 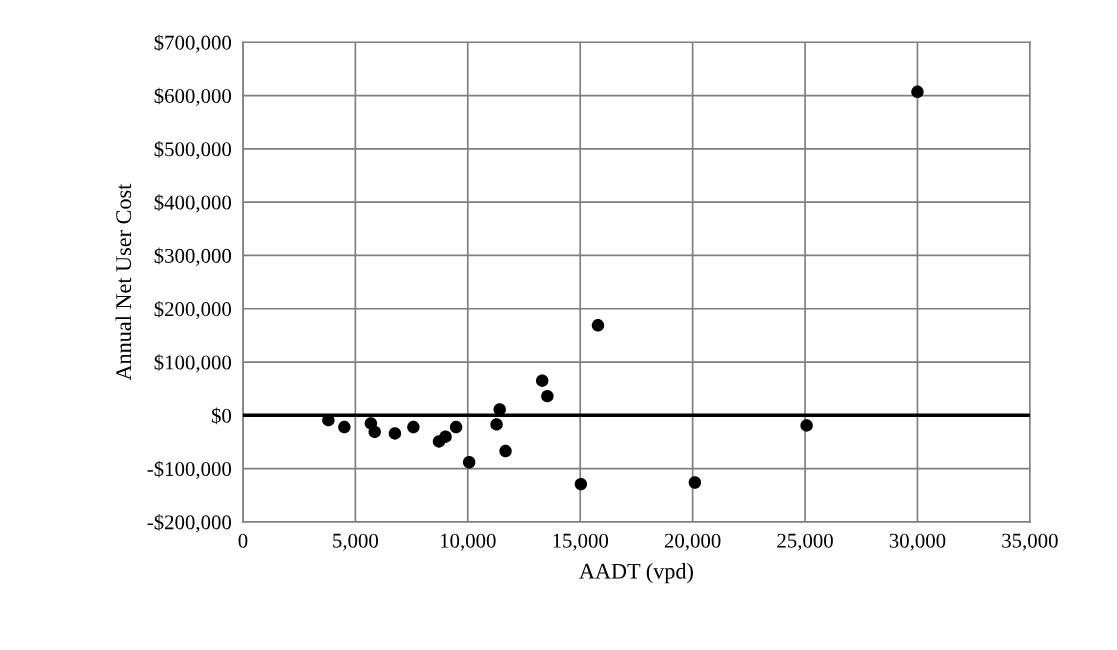 What do you see at coordinates (189, 523) in the screenshot?
I see `y-tick-label: -$200,000` at bounding box center [189, 523].